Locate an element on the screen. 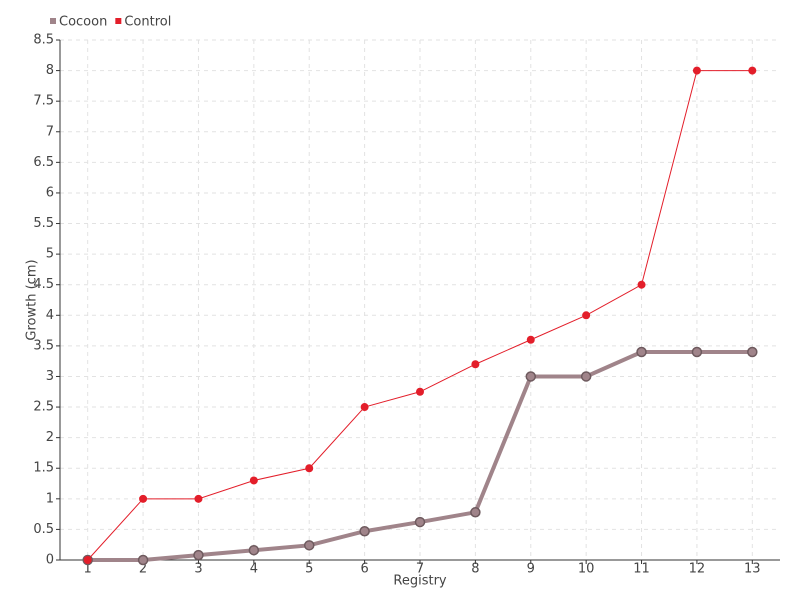 Image resolution: width=800 pixels, height=600 pixels. x-tick-label: 9 is located at coordinates (531, 569).